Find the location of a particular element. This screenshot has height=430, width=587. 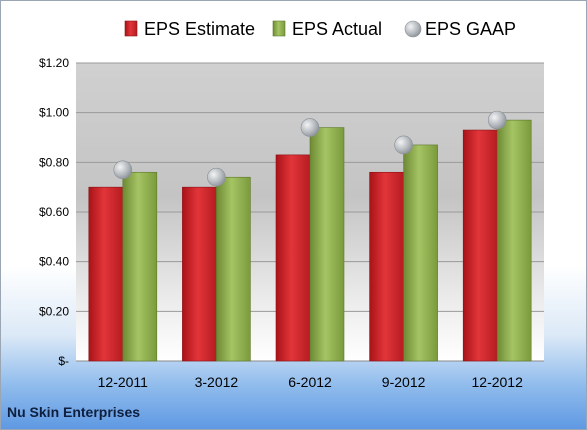

y-tick-label: $0.80 is located at coordinates (54, 162).